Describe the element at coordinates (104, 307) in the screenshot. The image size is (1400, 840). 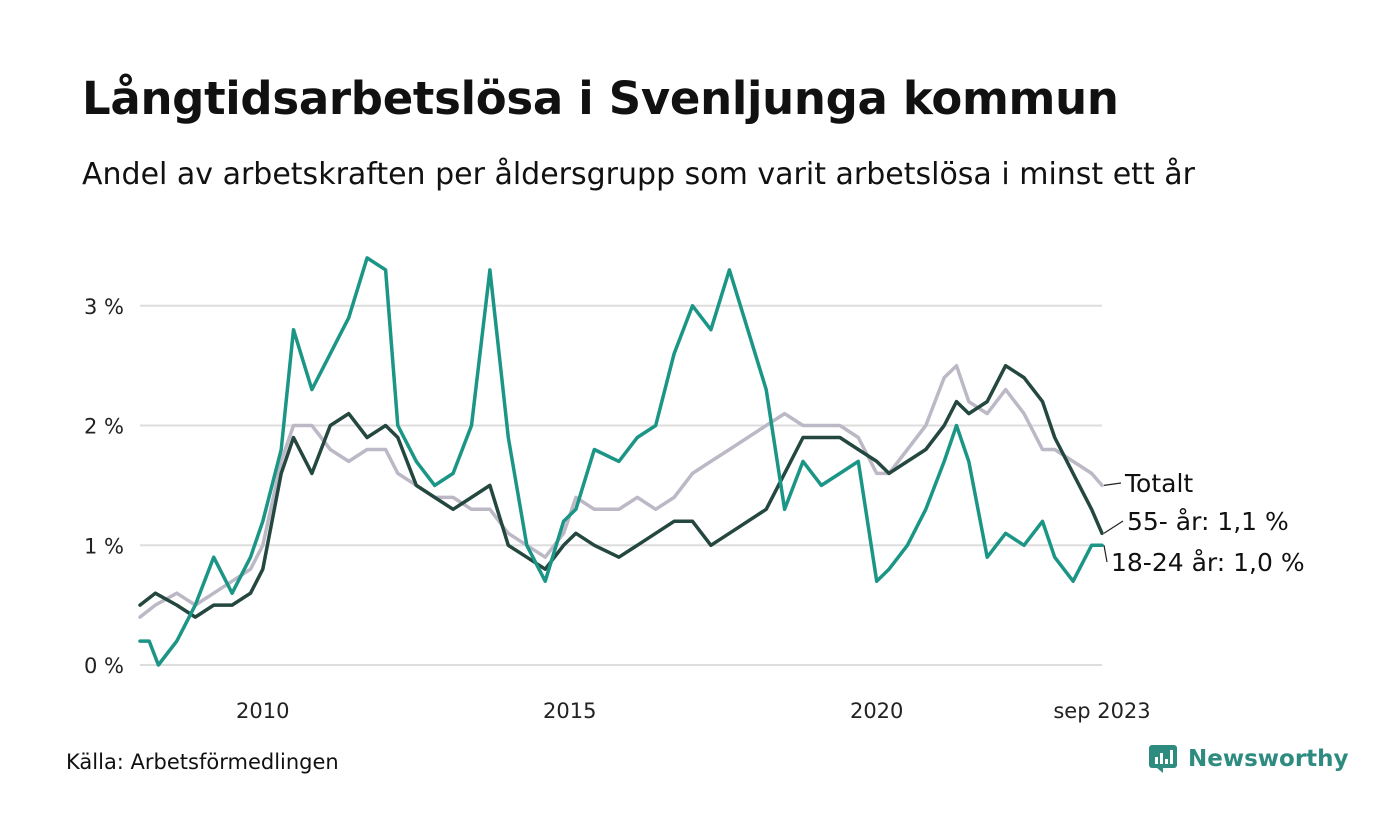
I see `y-tick-label: 3 %` at that location.